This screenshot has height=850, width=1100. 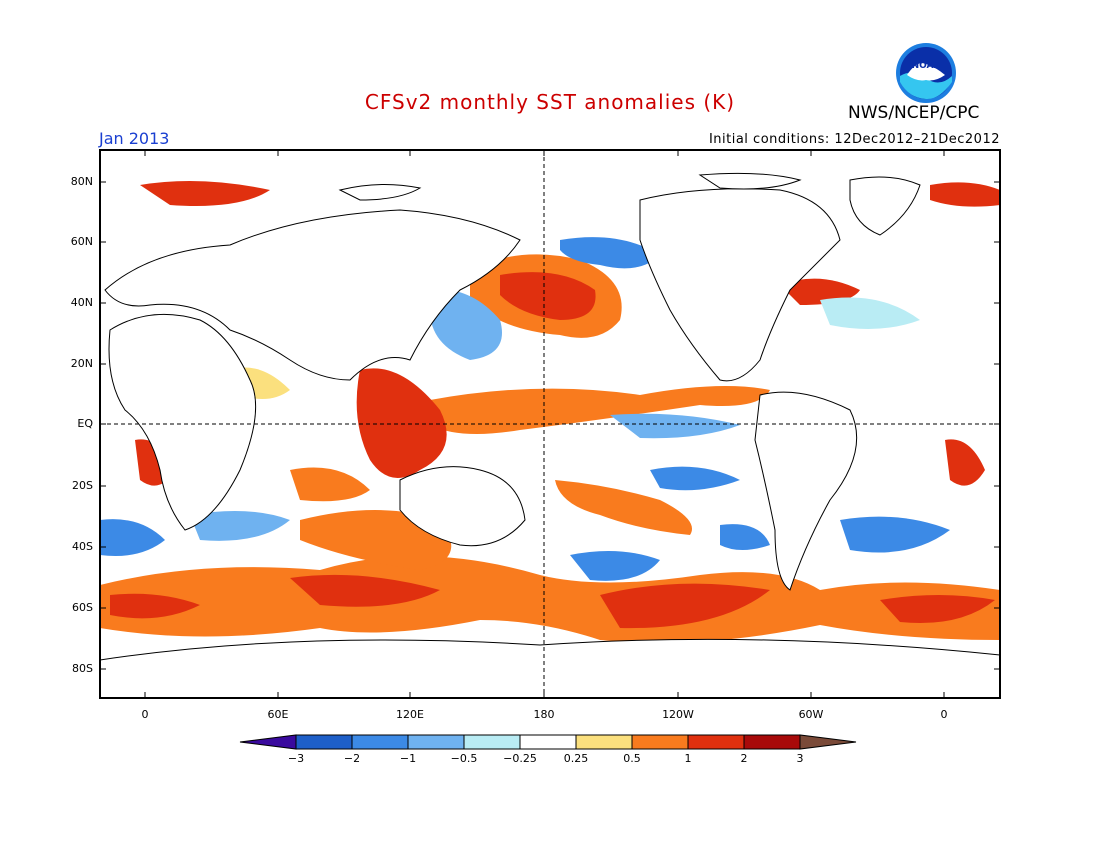 I want to click on colorbar-tick-label: 0.5, so click(x=632, y=758).